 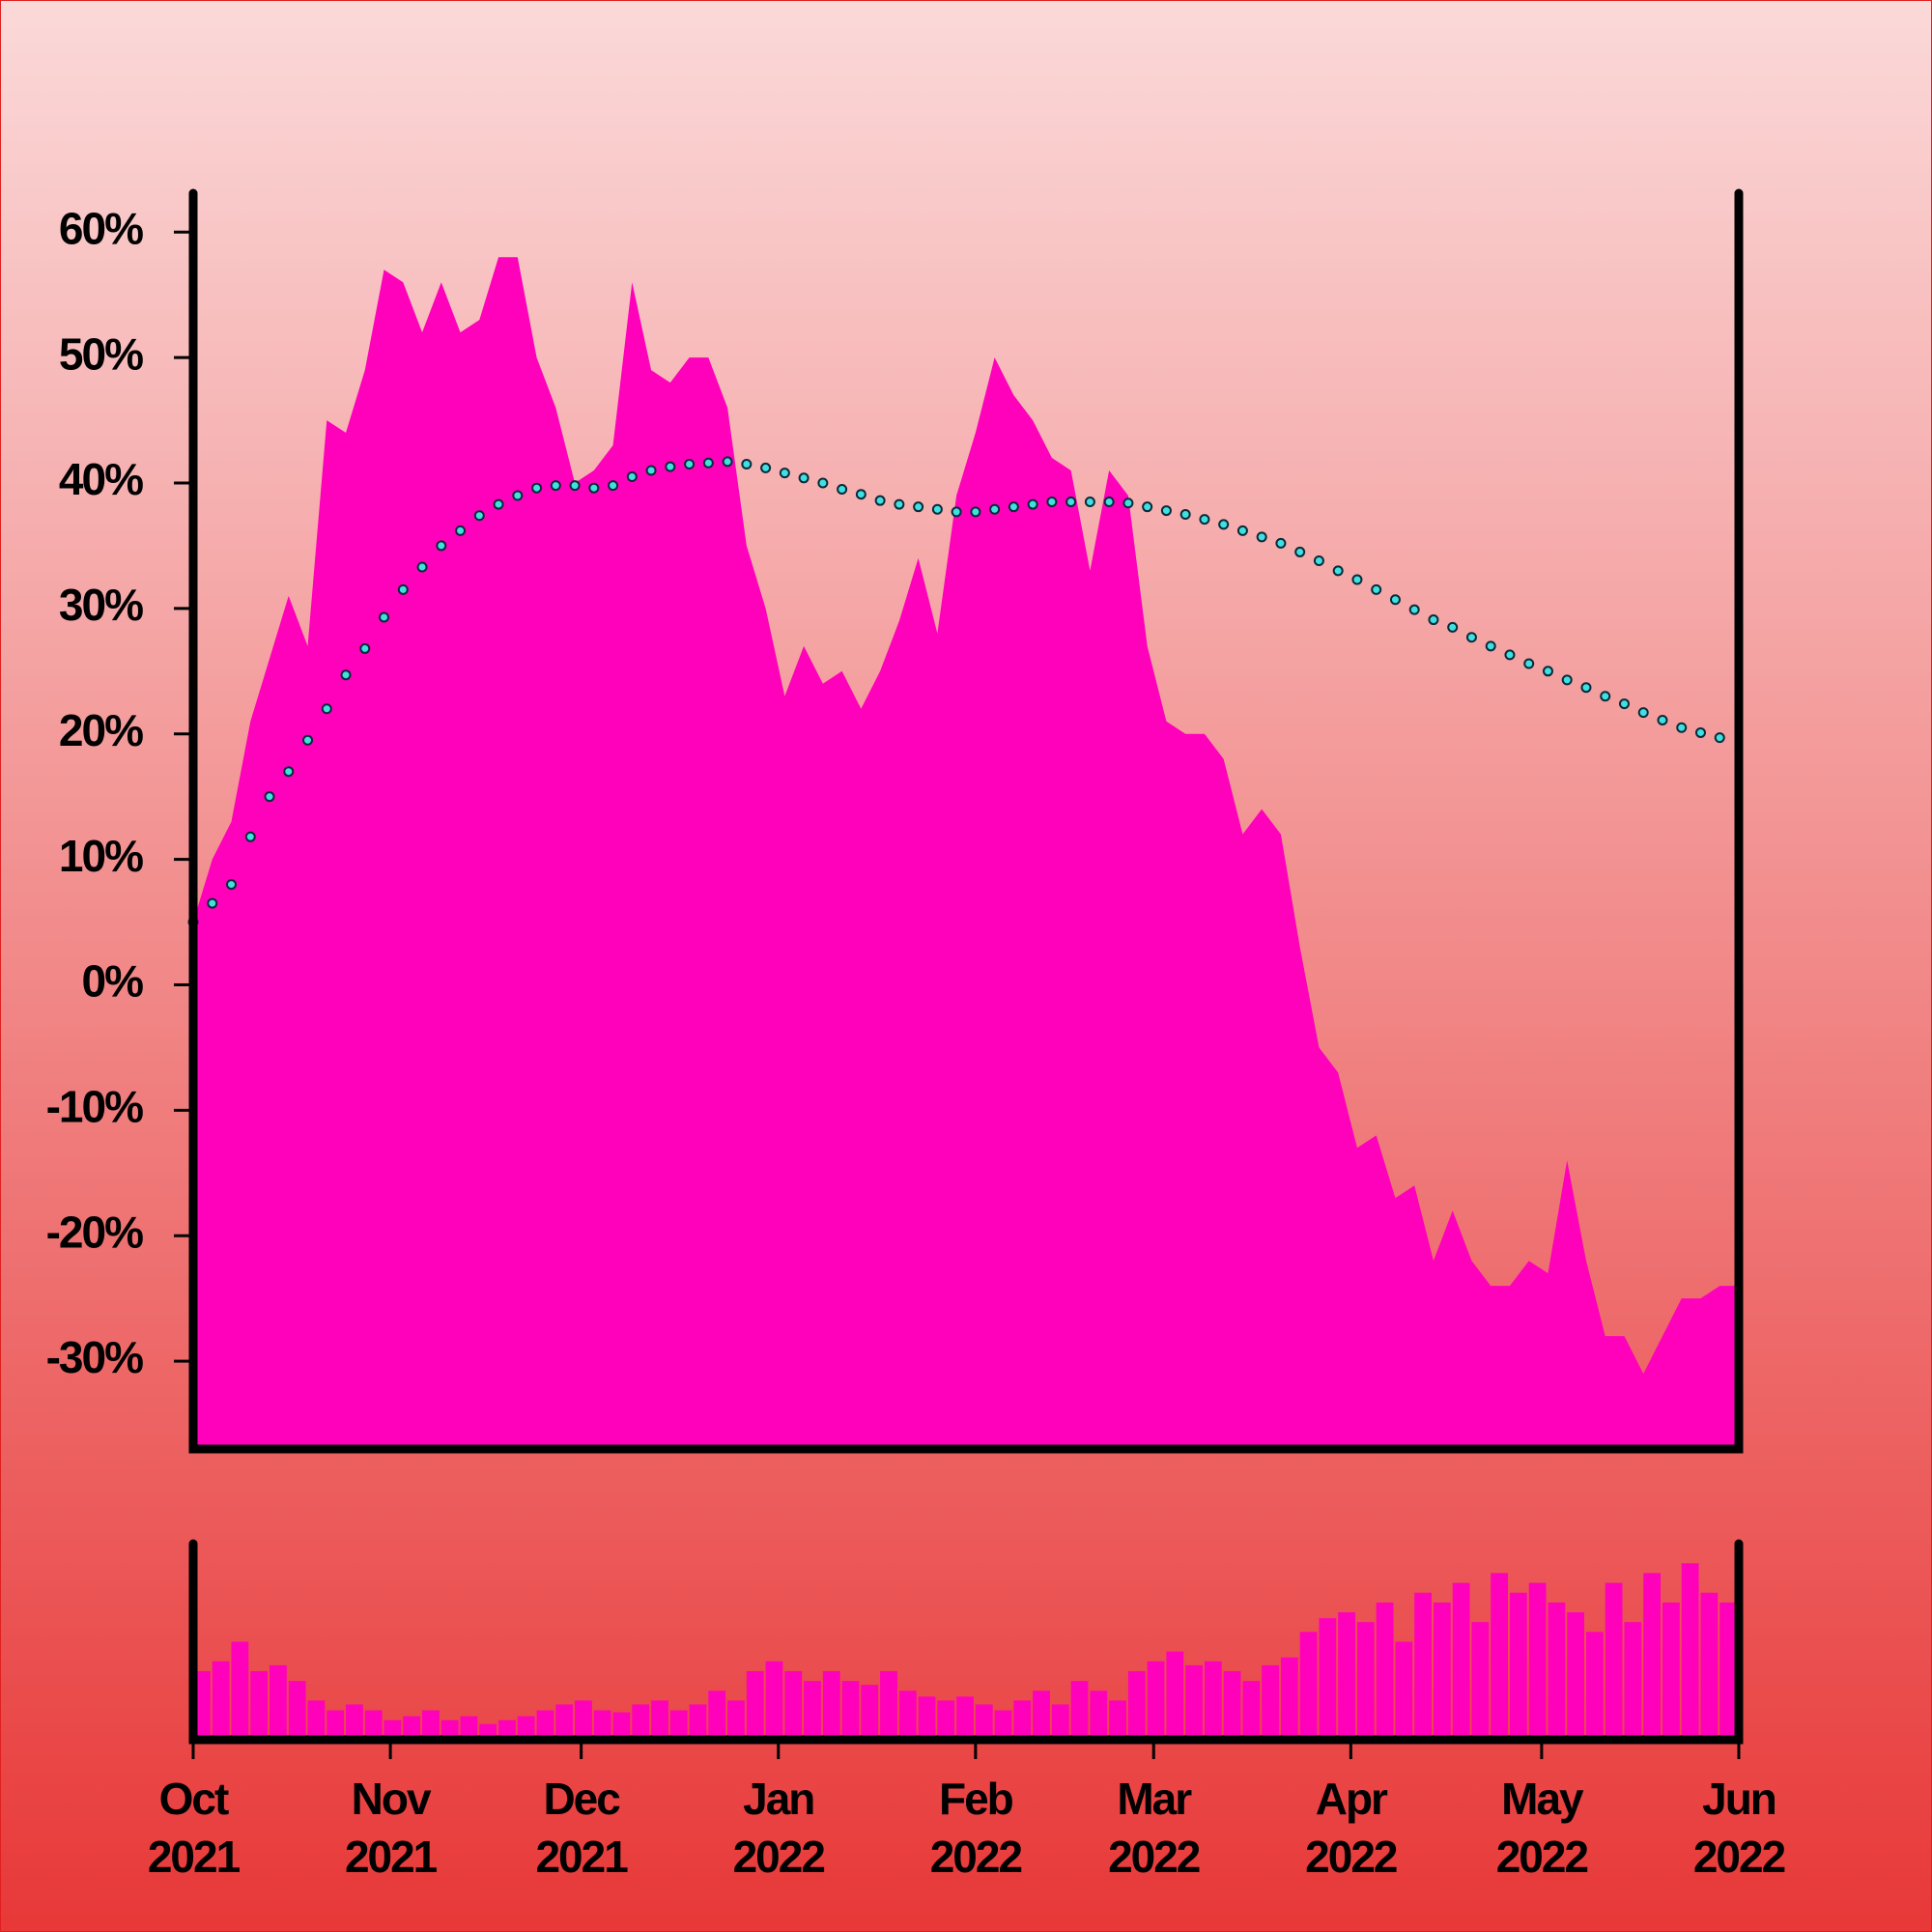 What do you see at coordinates (1542, 1828) in the screenshot?
I see `x-tick-label: May 2022` at bounding box center [1542, 1828].